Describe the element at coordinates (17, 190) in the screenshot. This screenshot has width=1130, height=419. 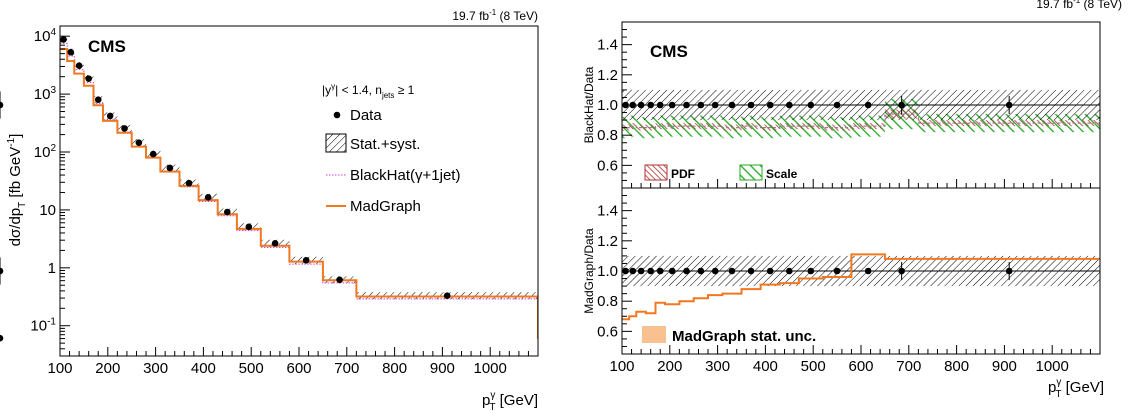
I see `main-y-axis-title: dσ/dpT [fb GeV-1]` at that location.